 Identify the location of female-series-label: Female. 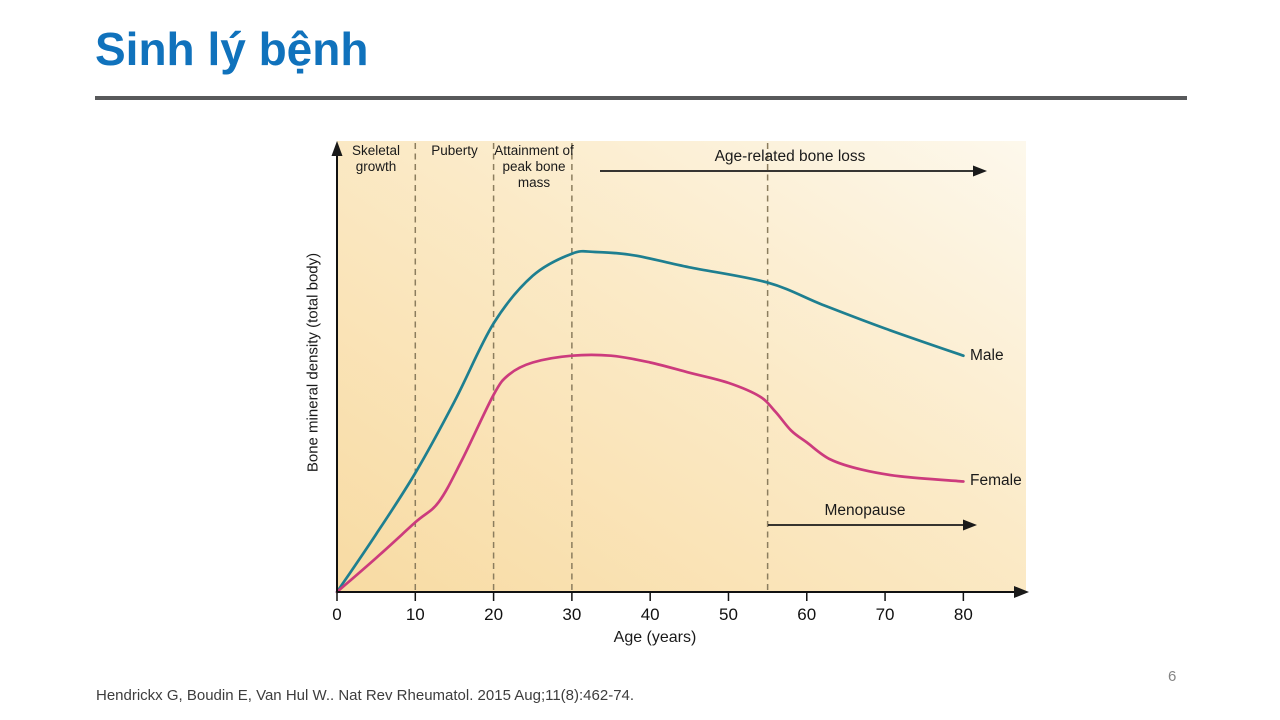
(996, 480).